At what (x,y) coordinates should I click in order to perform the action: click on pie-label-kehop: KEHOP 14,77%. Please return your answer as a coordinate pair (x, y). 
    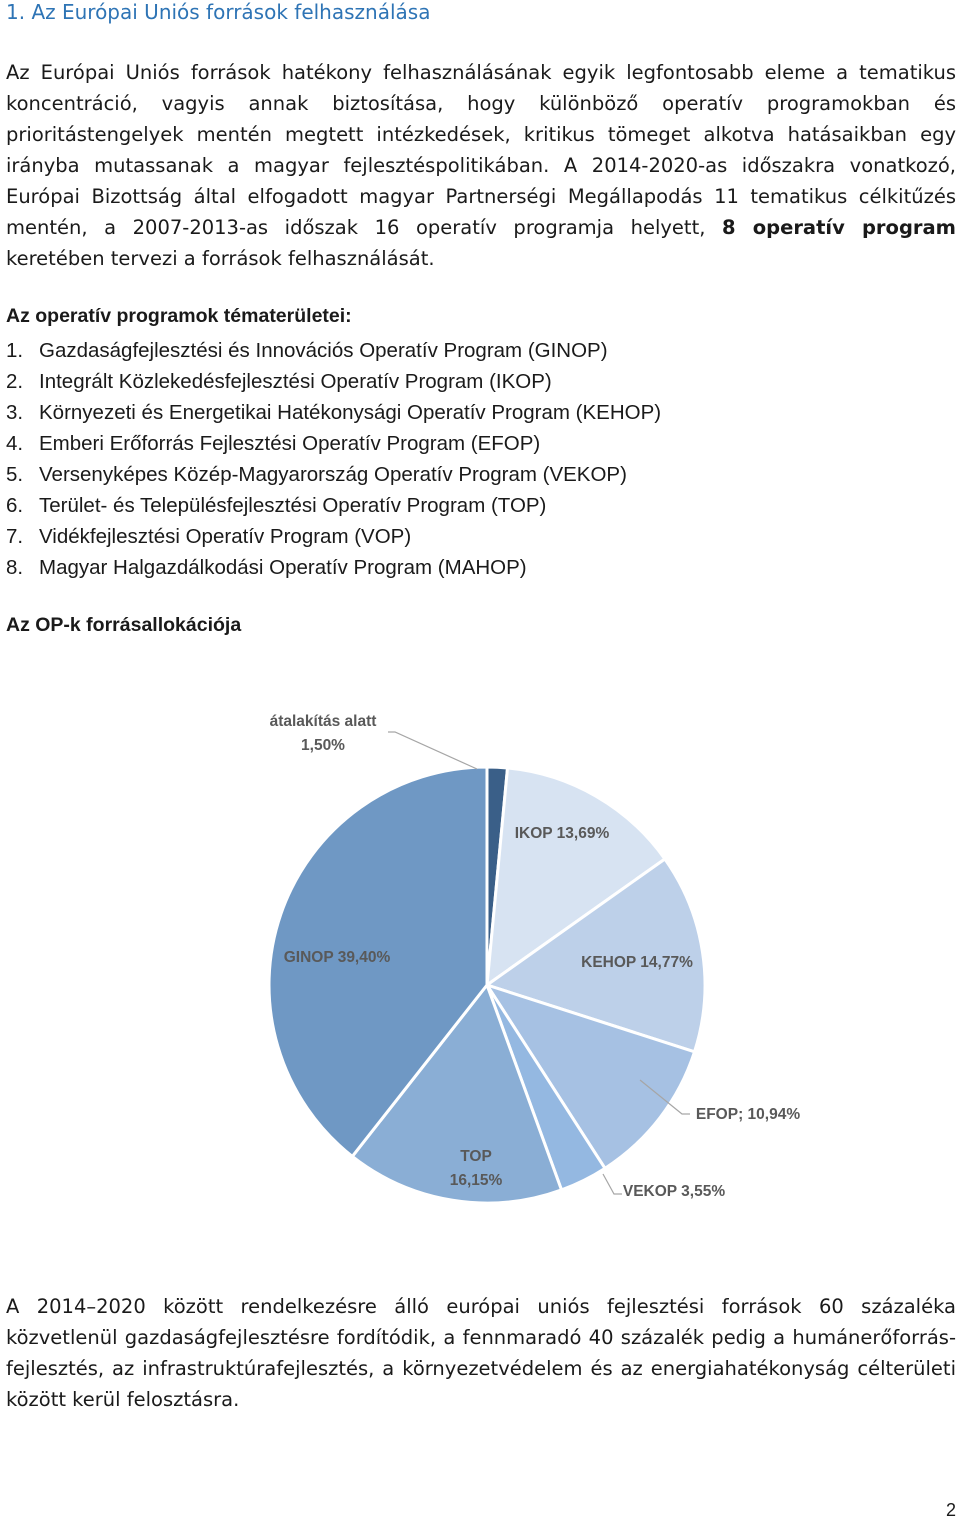
    Looking at the image, I should click on (637, 962).